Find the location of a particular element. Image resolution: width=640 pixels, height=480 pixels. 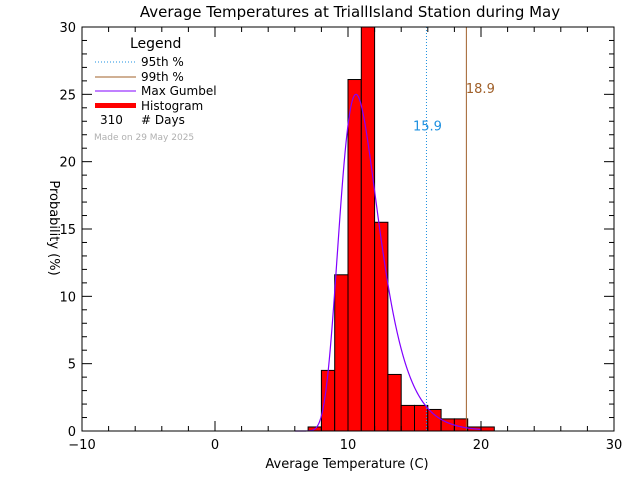

percentile-lines: 15.9 18.9 is located at coordinates (454, 229).